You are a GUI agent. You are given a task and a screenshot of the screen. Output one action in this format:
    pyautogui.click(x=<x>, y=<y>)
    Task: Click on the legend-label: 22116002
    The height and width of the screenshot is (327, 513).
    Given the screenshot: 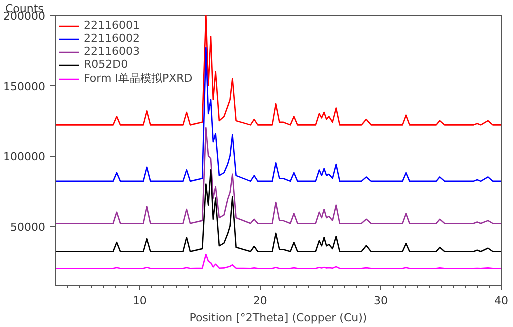 What is the action you would take?
    pyautogui.click(x=112, y=38)
    